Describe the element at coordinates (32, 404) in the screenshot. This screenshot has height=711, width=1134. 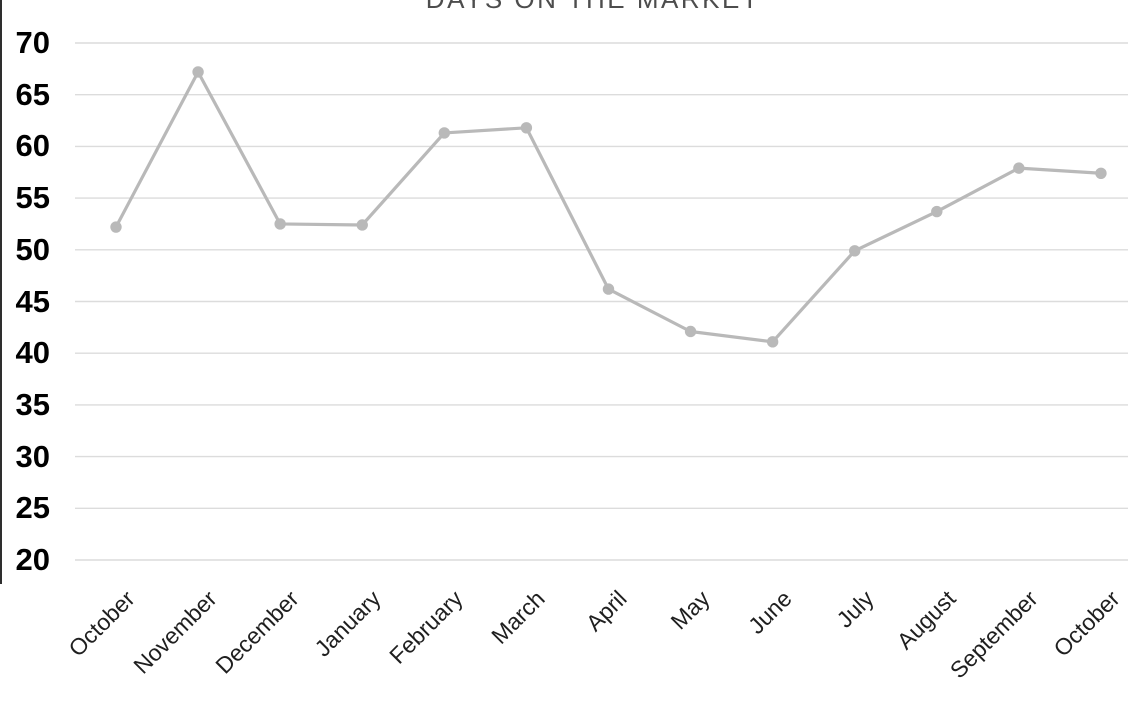
I see `y-axis-tick-label: 35` at that location.